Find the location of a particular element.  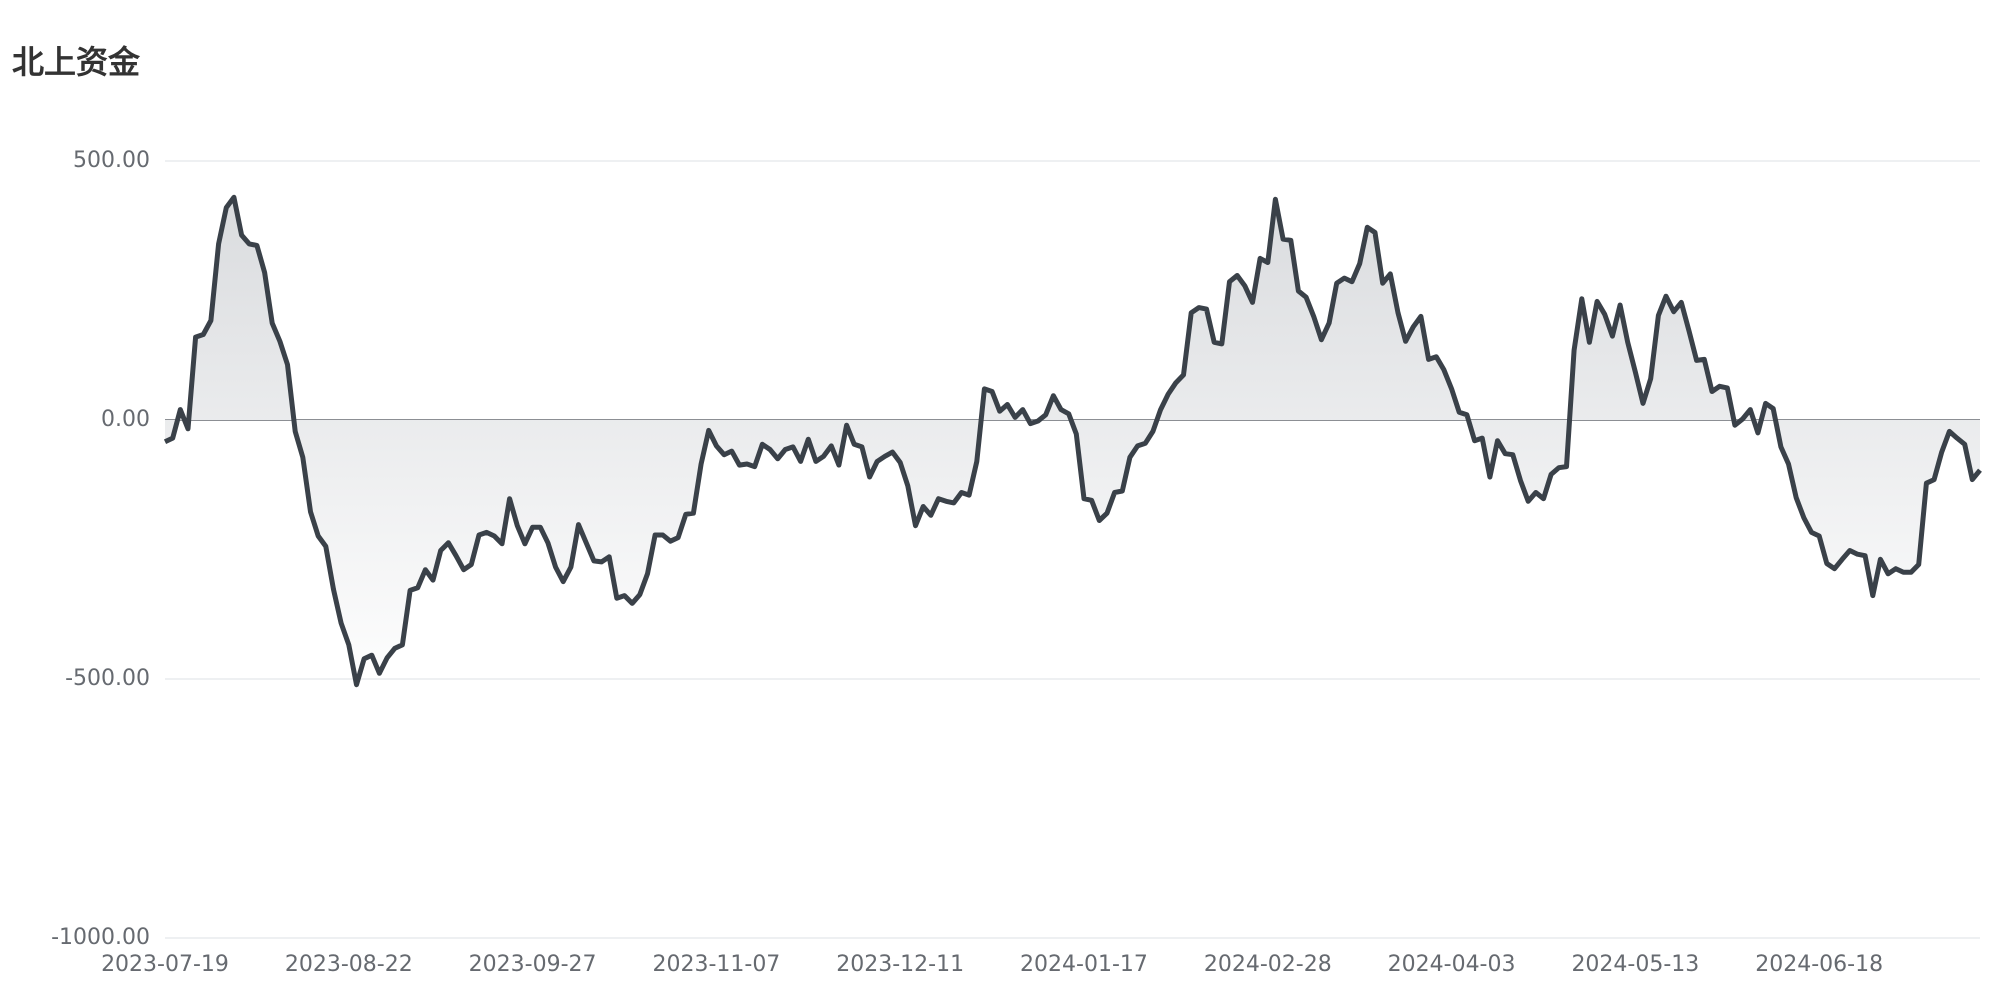

x-tick-label: 2024-01-17 is located at coordinates (1084, 964).